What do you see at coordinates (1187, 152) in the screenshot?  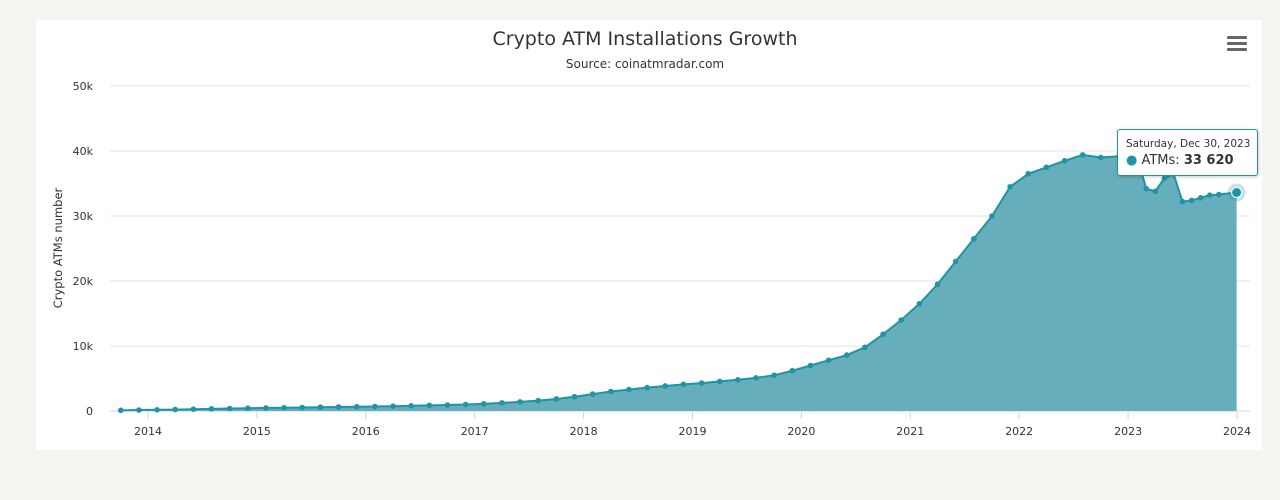 I see `tooltip: Saturday, Dec 30, 2023 ● ATMs: 33 620` at bounding box center [1187, 152].